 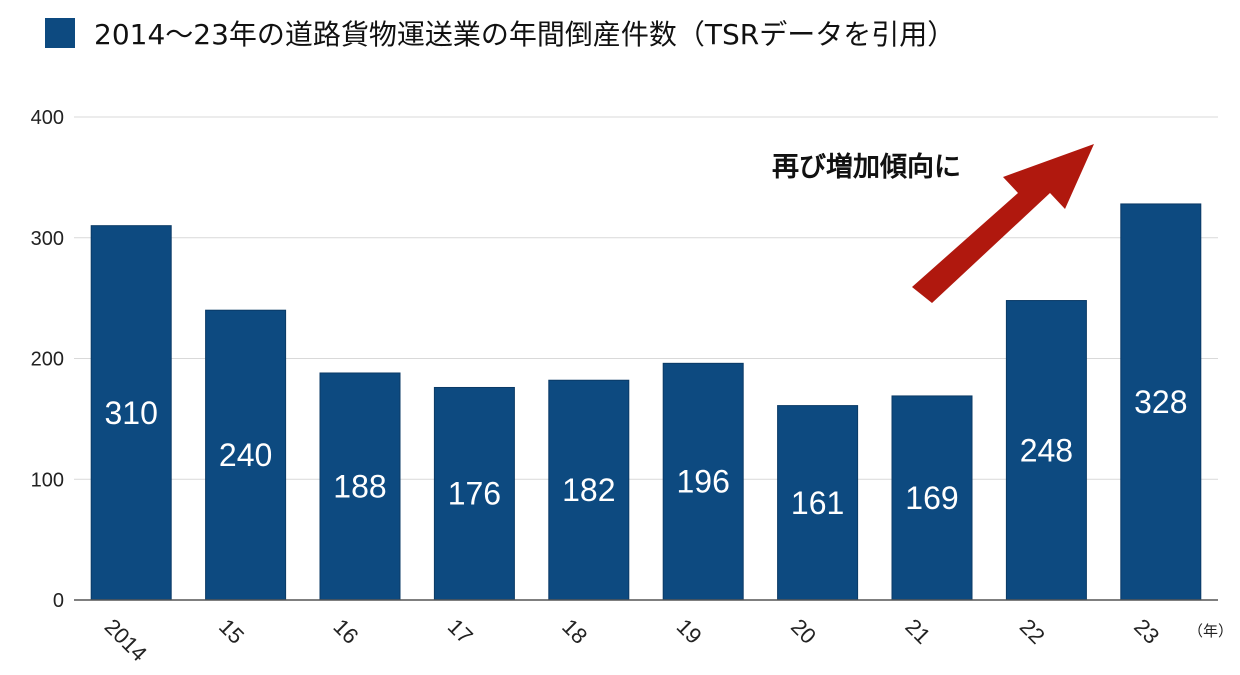 What do you see at coordinates (47, 118) in the screenshot?
I see `y-tick-label: 400` at bounding box center [47, 118].